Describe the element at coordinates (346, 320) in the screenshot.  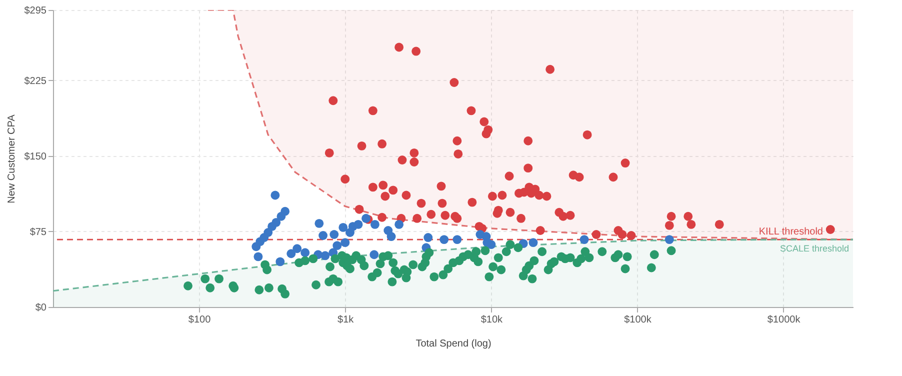
I see `x-tick-label: $1k` at that location.